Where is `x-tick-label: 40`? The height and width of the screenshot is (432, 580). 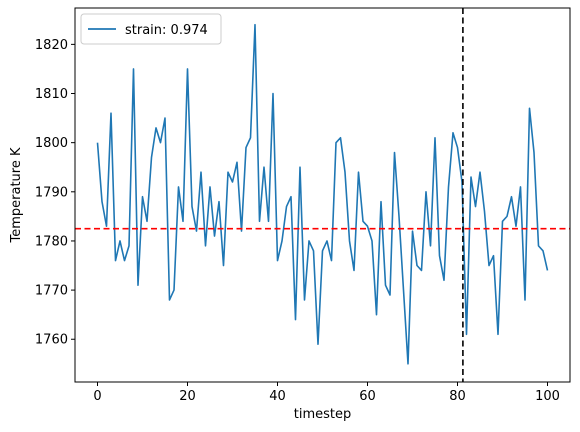
x-tick-label: 40 is located at coordinates (277, 396).